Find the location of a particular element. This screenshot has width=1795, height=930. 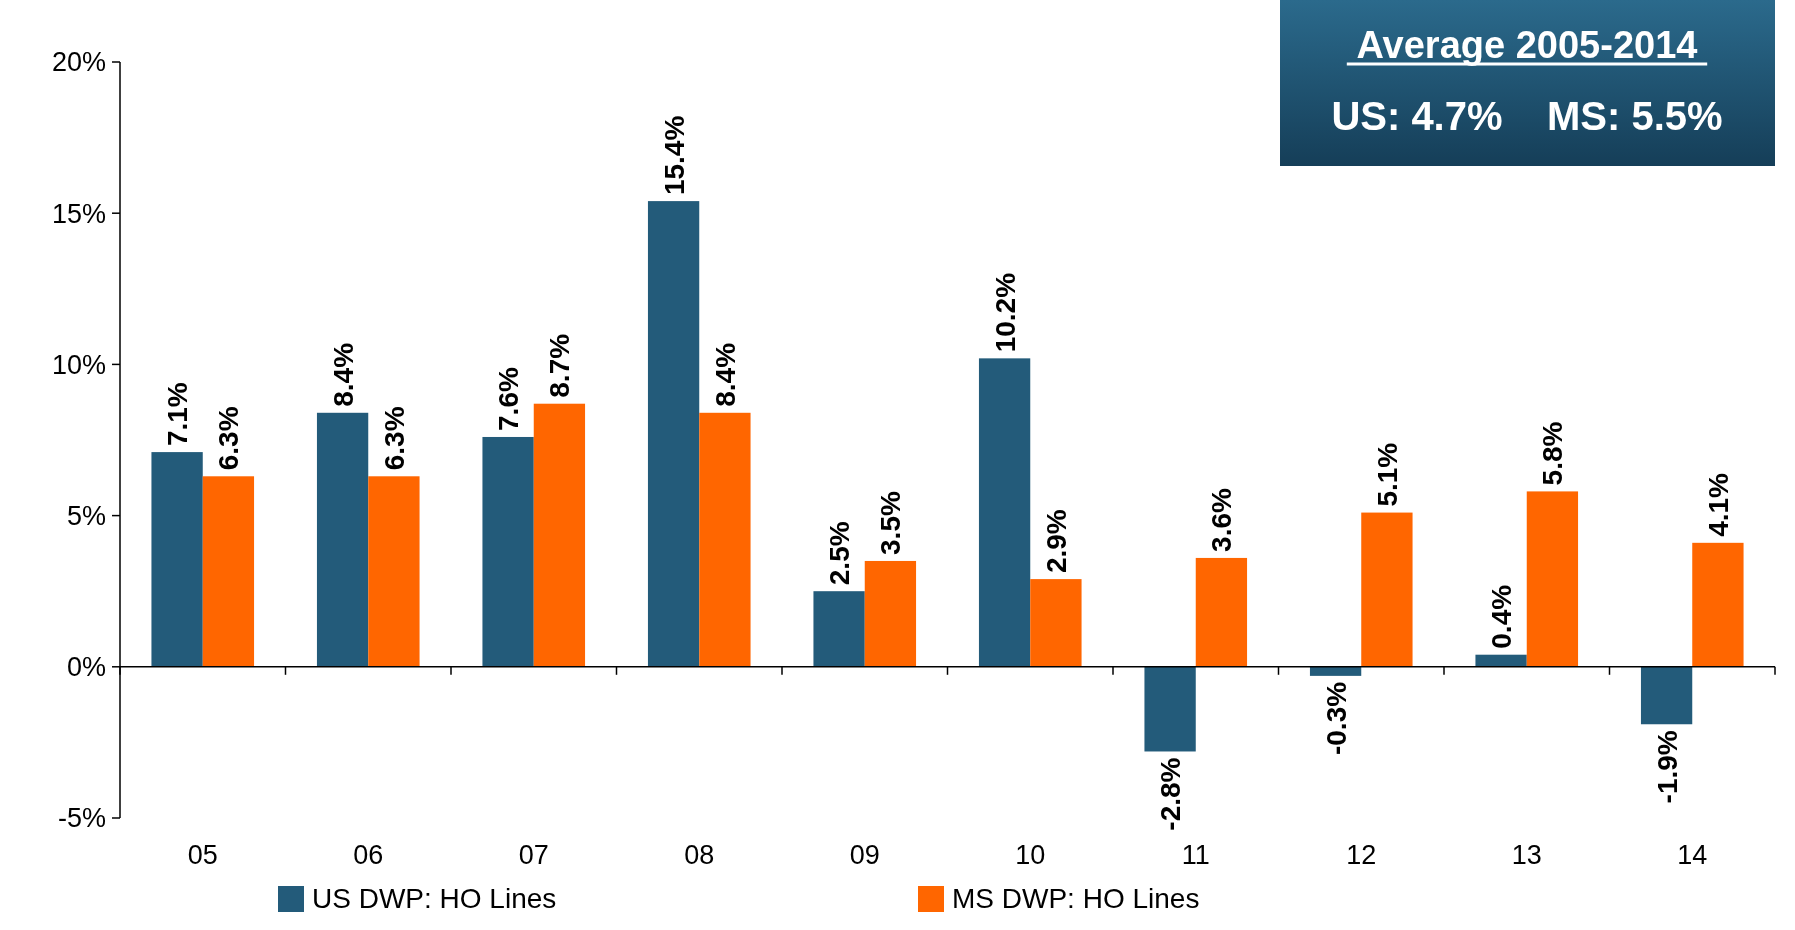

data-label: 3.6% is located at coordinates (1222, 520).